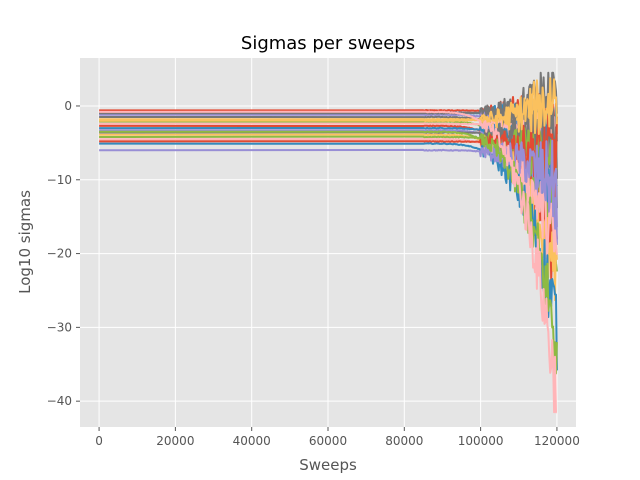  What do you see at coordinates (25, 242) in the screenshot?
I see `y-axis-label: Log10 sigmas` at bounding box center [25, 242].